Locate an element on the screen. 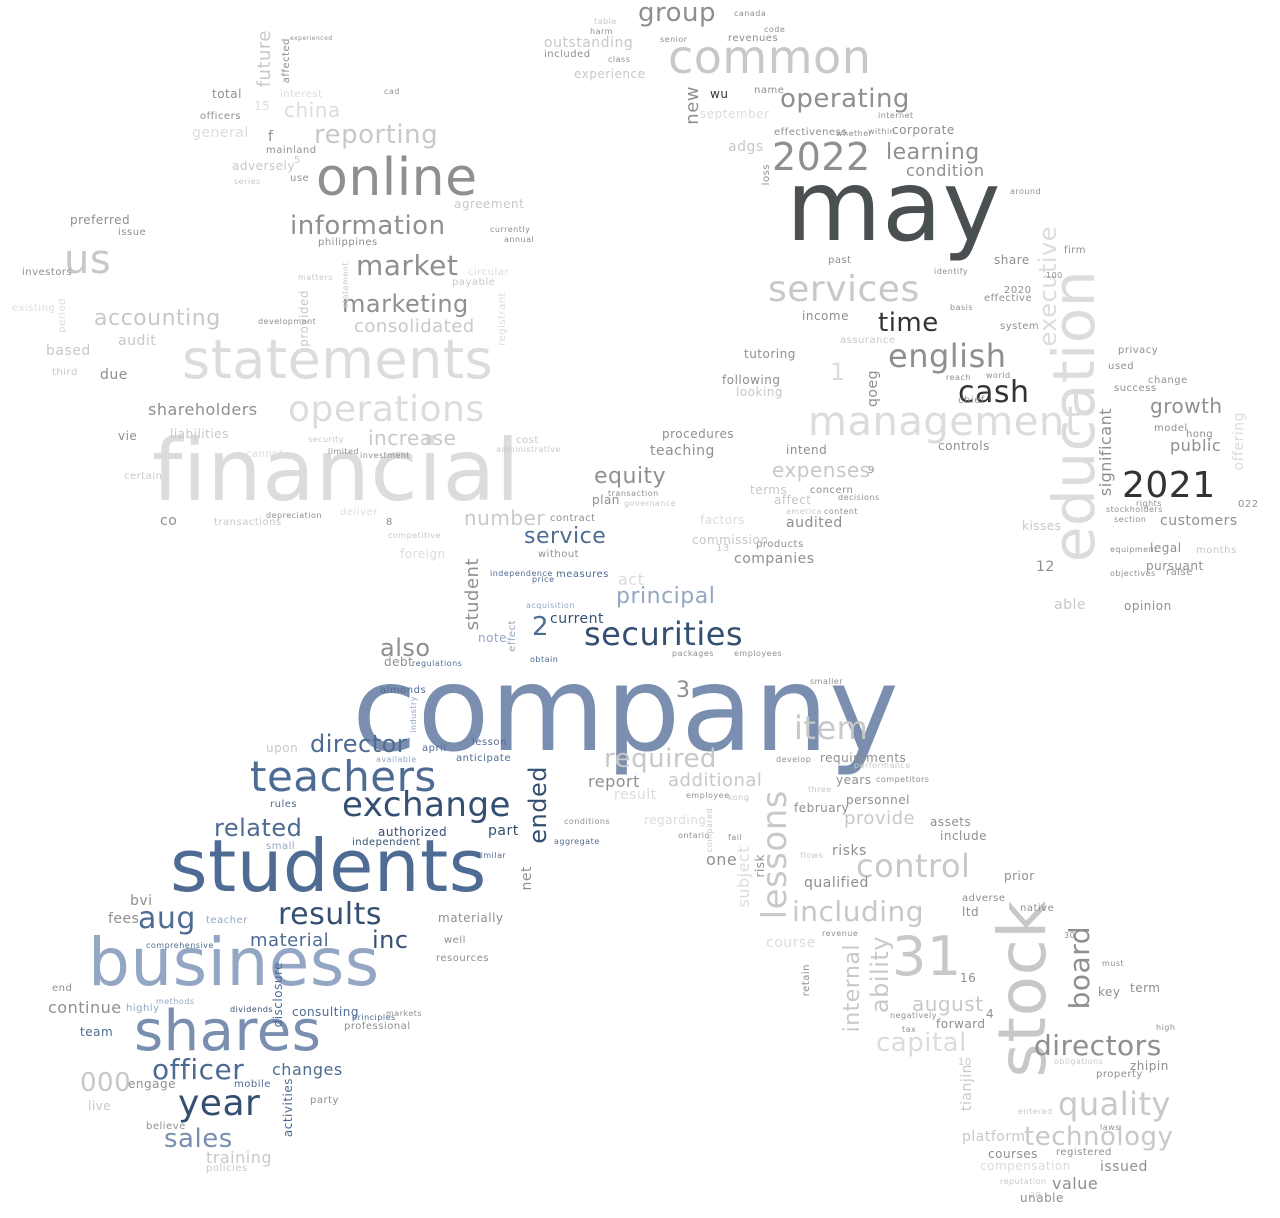 The height and width of the screenshot is (1218, 1280). word-reporting: reporting is located at coordinates (376, 135).